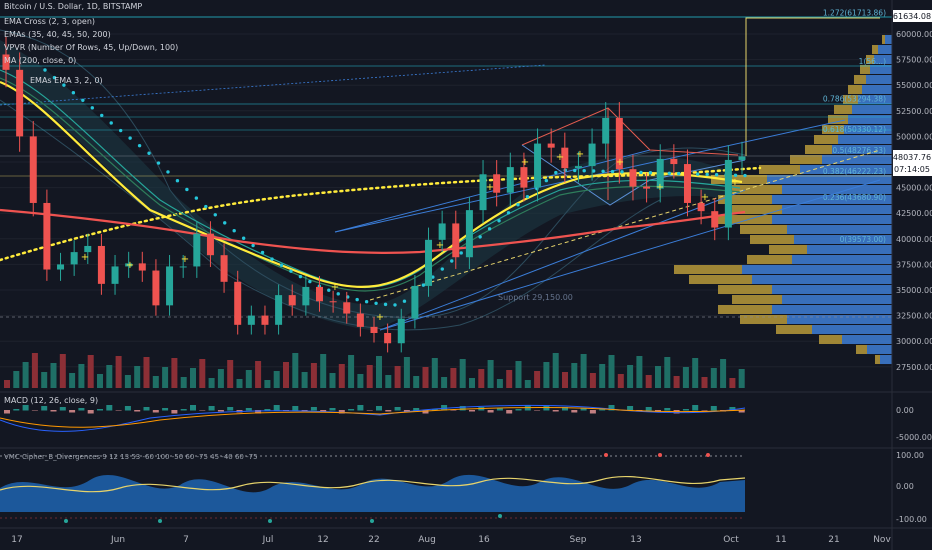  What do you see at coordinates (914, 60) in the screenshot?
I see `price-tick-label: 57500.00` at bounding box center [914, 60].